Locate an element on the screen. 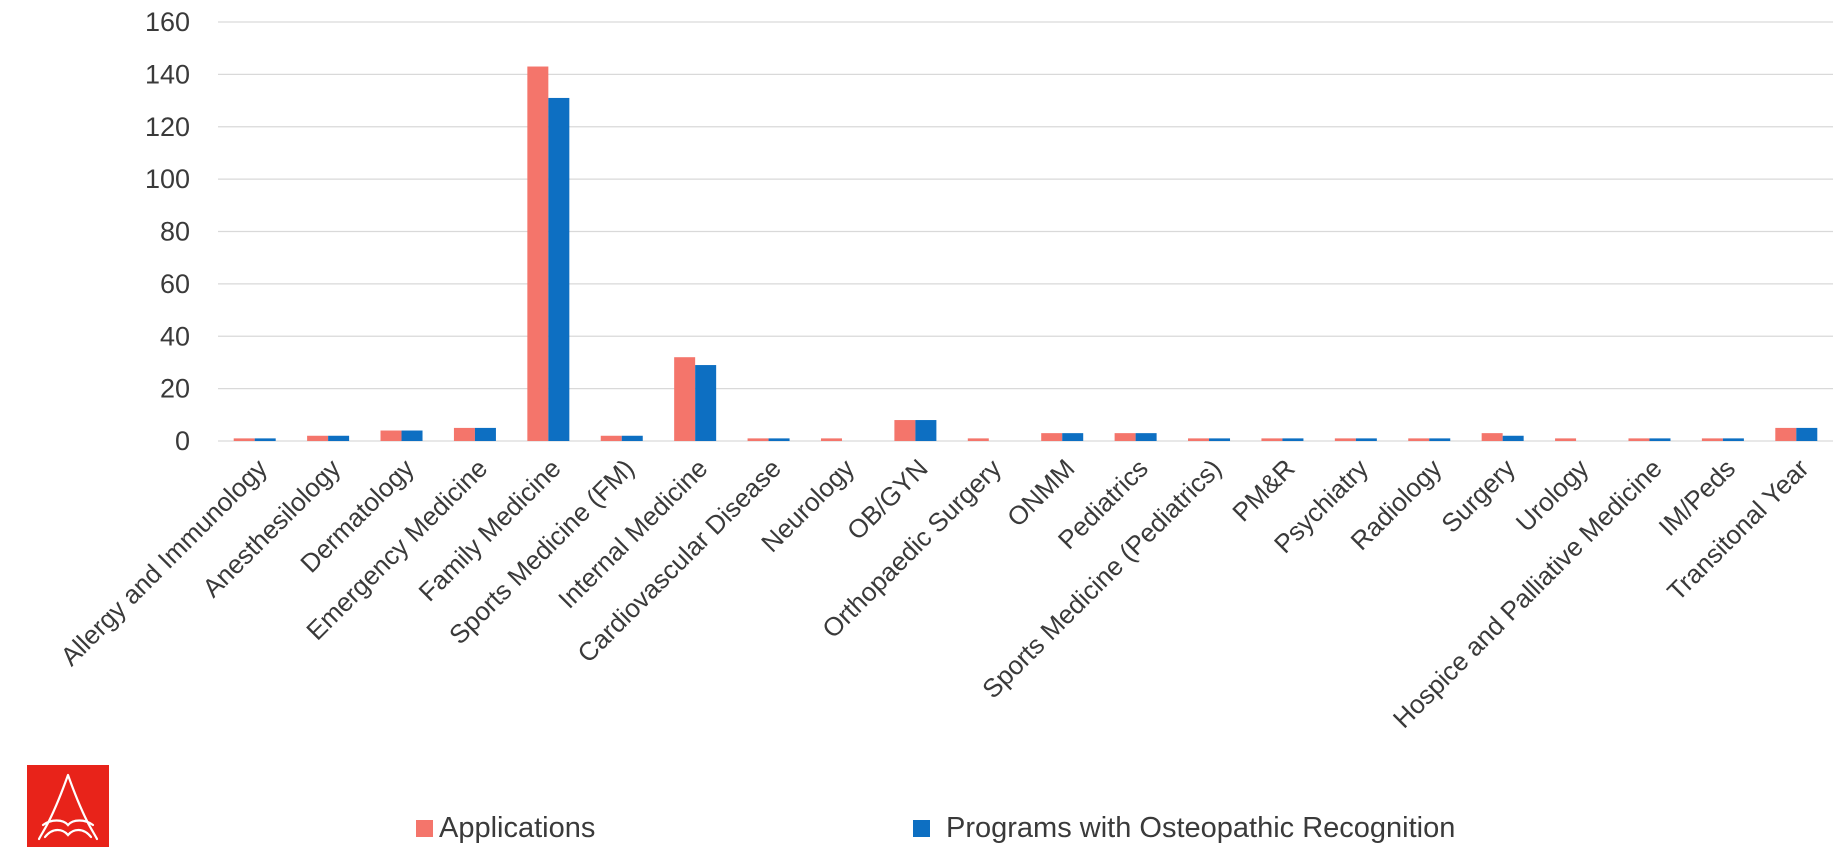 The image size is (1833, 852). y-tick-label: 20 is located at coordinates (175, 389).